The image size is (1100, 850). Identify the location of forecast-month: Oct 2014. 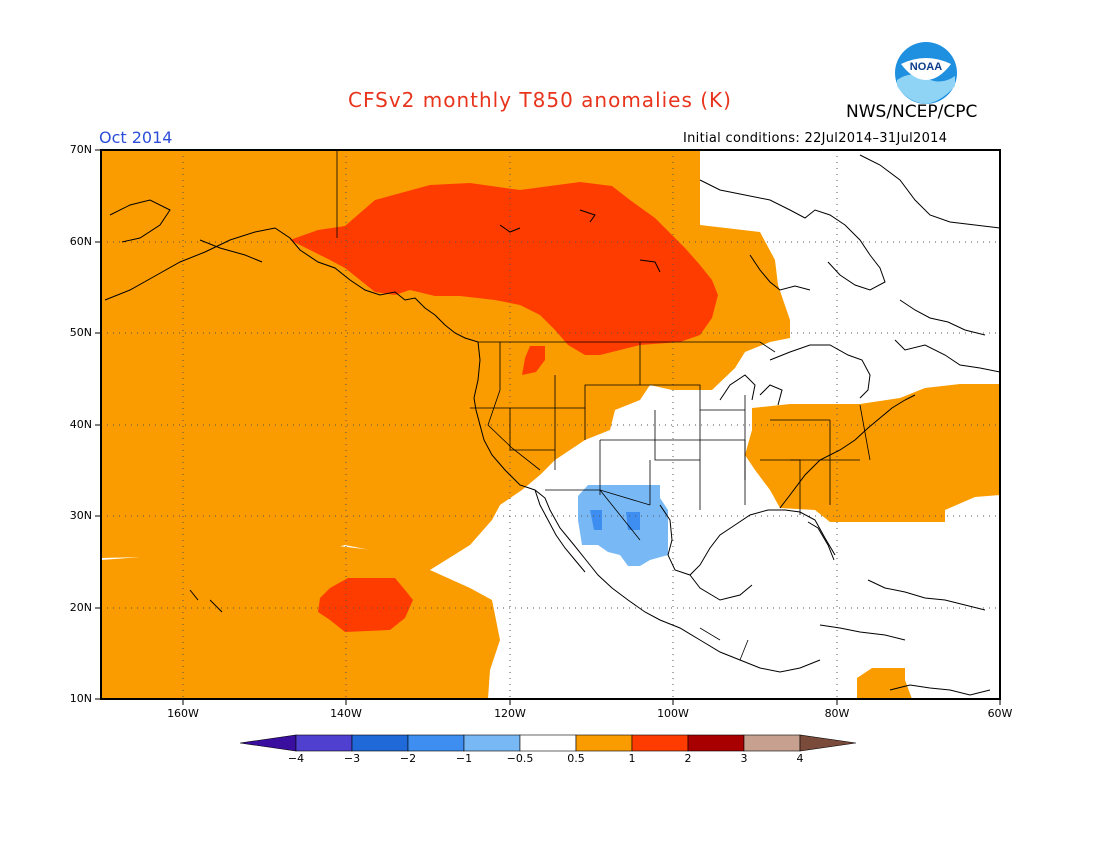
(136, 137).